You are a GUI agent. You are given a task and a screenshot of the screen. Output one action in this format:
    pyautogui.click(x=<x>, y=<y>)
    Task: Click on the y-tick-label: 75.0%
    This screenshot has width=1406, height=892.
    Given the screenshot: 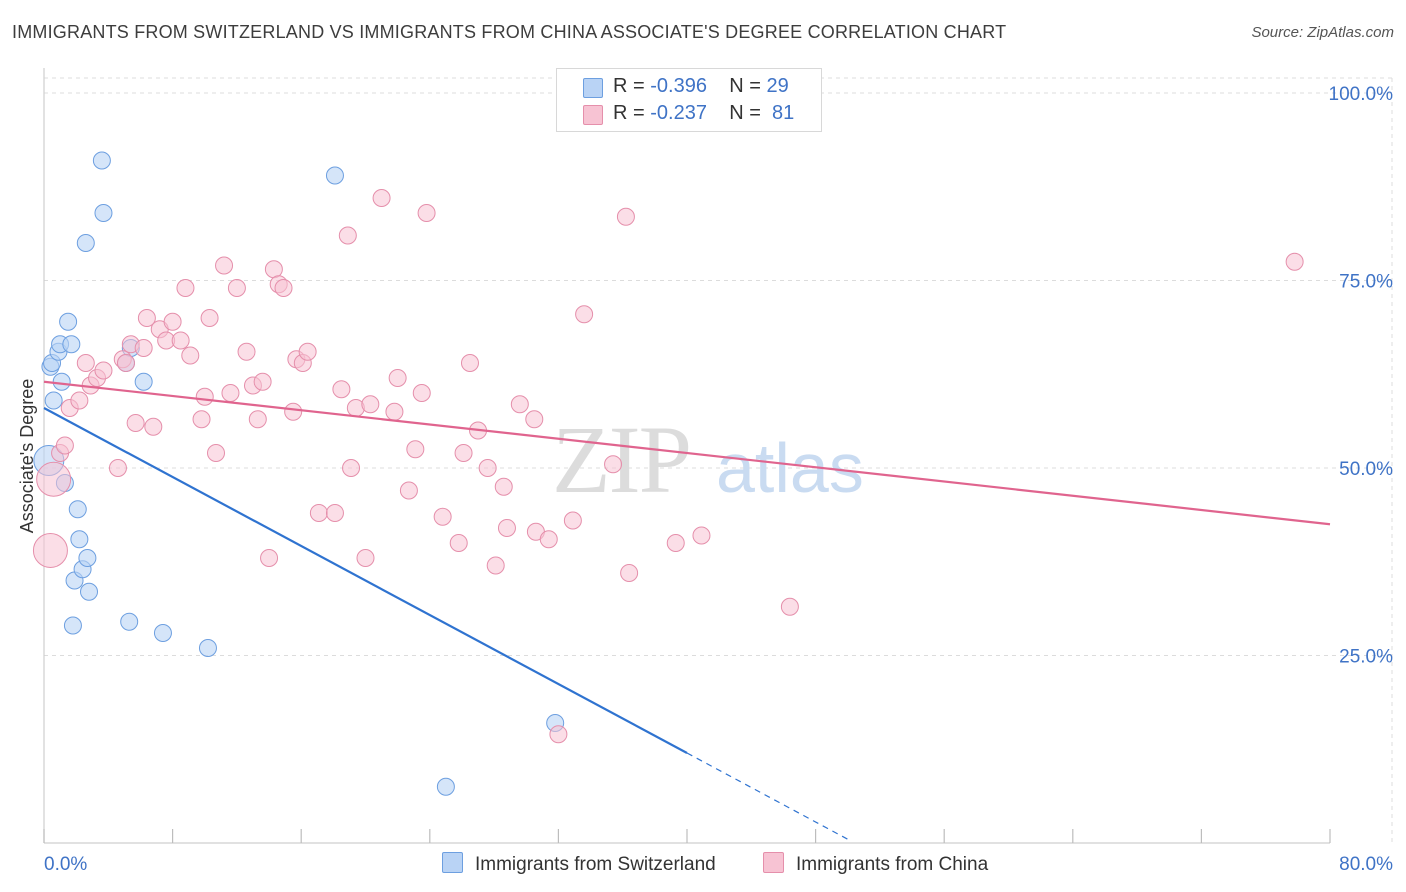 What is the action you would take?
    pyautogui.click(x=1366, y=282)
    